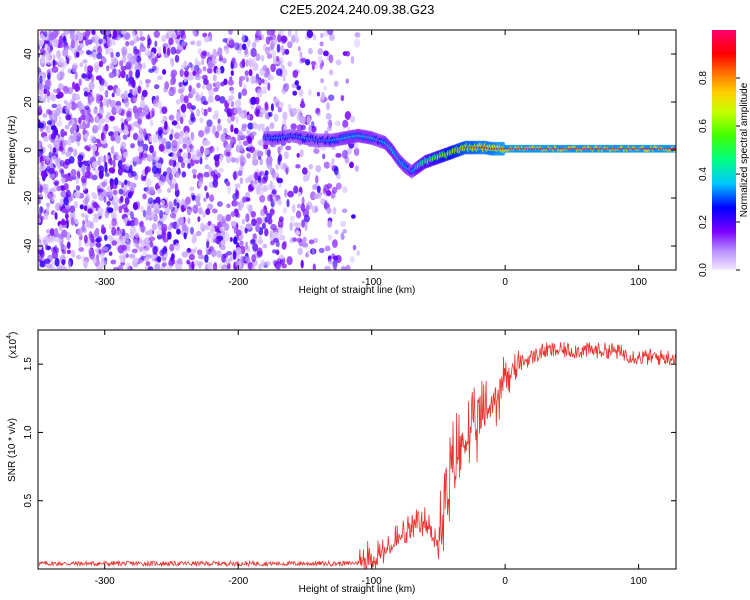 The height and width of the screenshot is (600, 750). Describe the element at coordinates (357, 9) in the screenshot. I see `chart-title: C2E5.2024.240.09.38.G23` at that location.